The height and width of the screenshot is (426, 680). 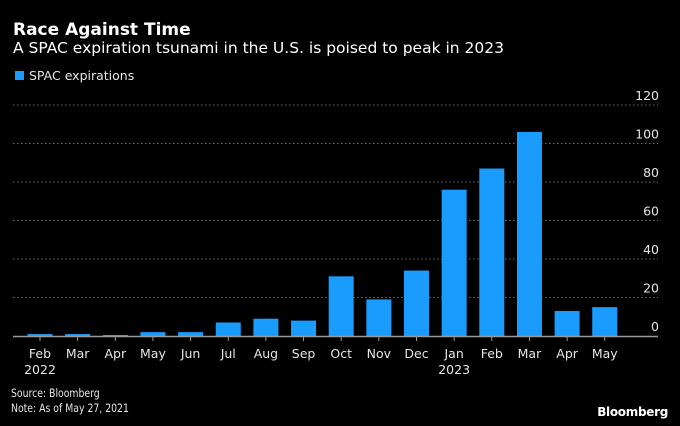 I want to click on x-tick-label: Sep, so click(x=304, y=353).